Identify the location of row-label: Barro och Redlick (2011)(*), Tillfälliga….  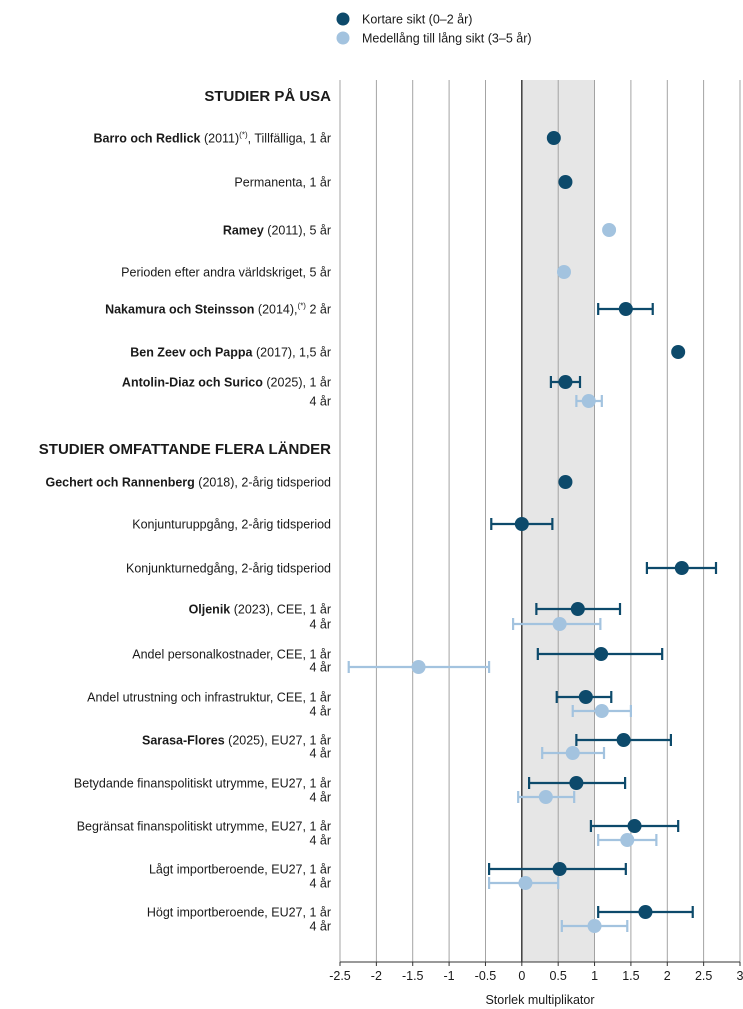
(213, 138).